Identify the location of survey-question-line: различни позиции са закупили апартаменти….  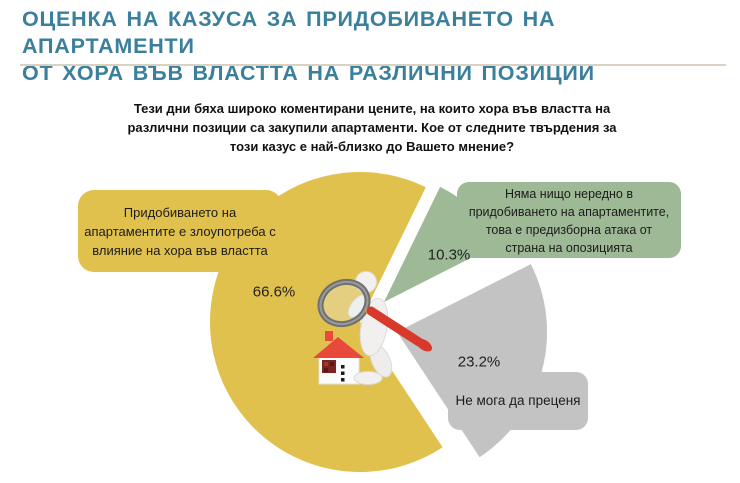
(372, 127).